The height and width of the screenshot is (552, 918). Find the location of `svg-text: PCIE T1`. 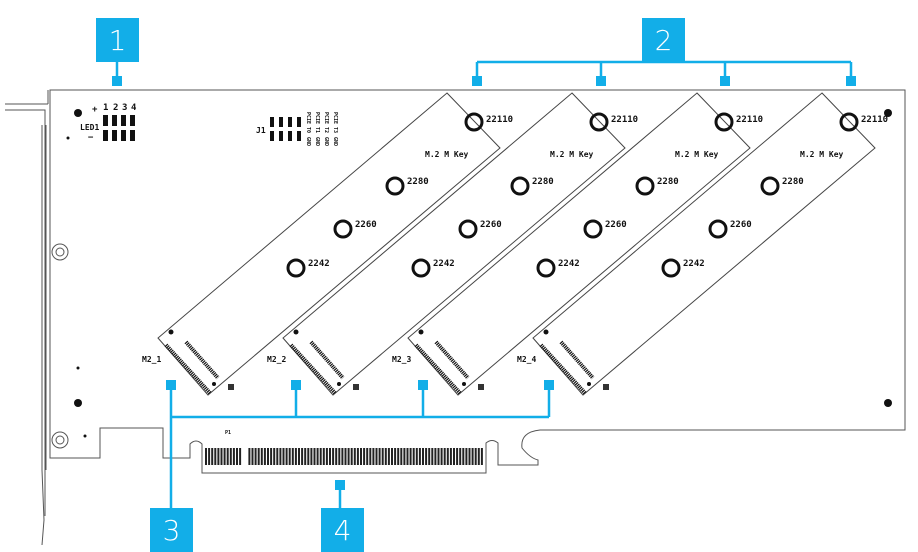

svg-text: PCIE T1 is located at coordinates (317, 122).